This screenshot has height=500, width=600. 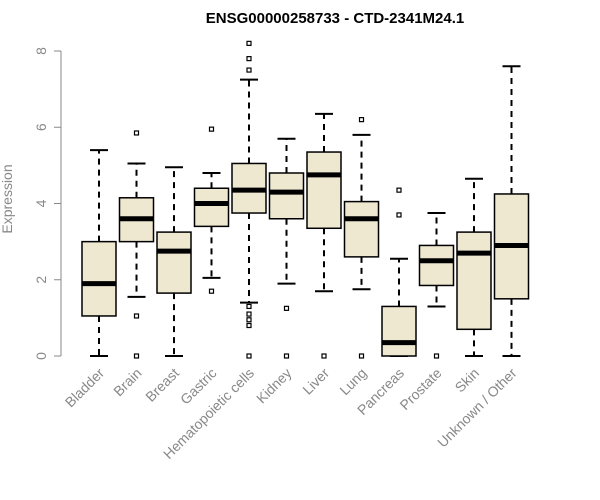 What do you see at coordinates (41, 280) in the screenshot?
I see `y-tick-label: 2` at bounding box center [41, 280].